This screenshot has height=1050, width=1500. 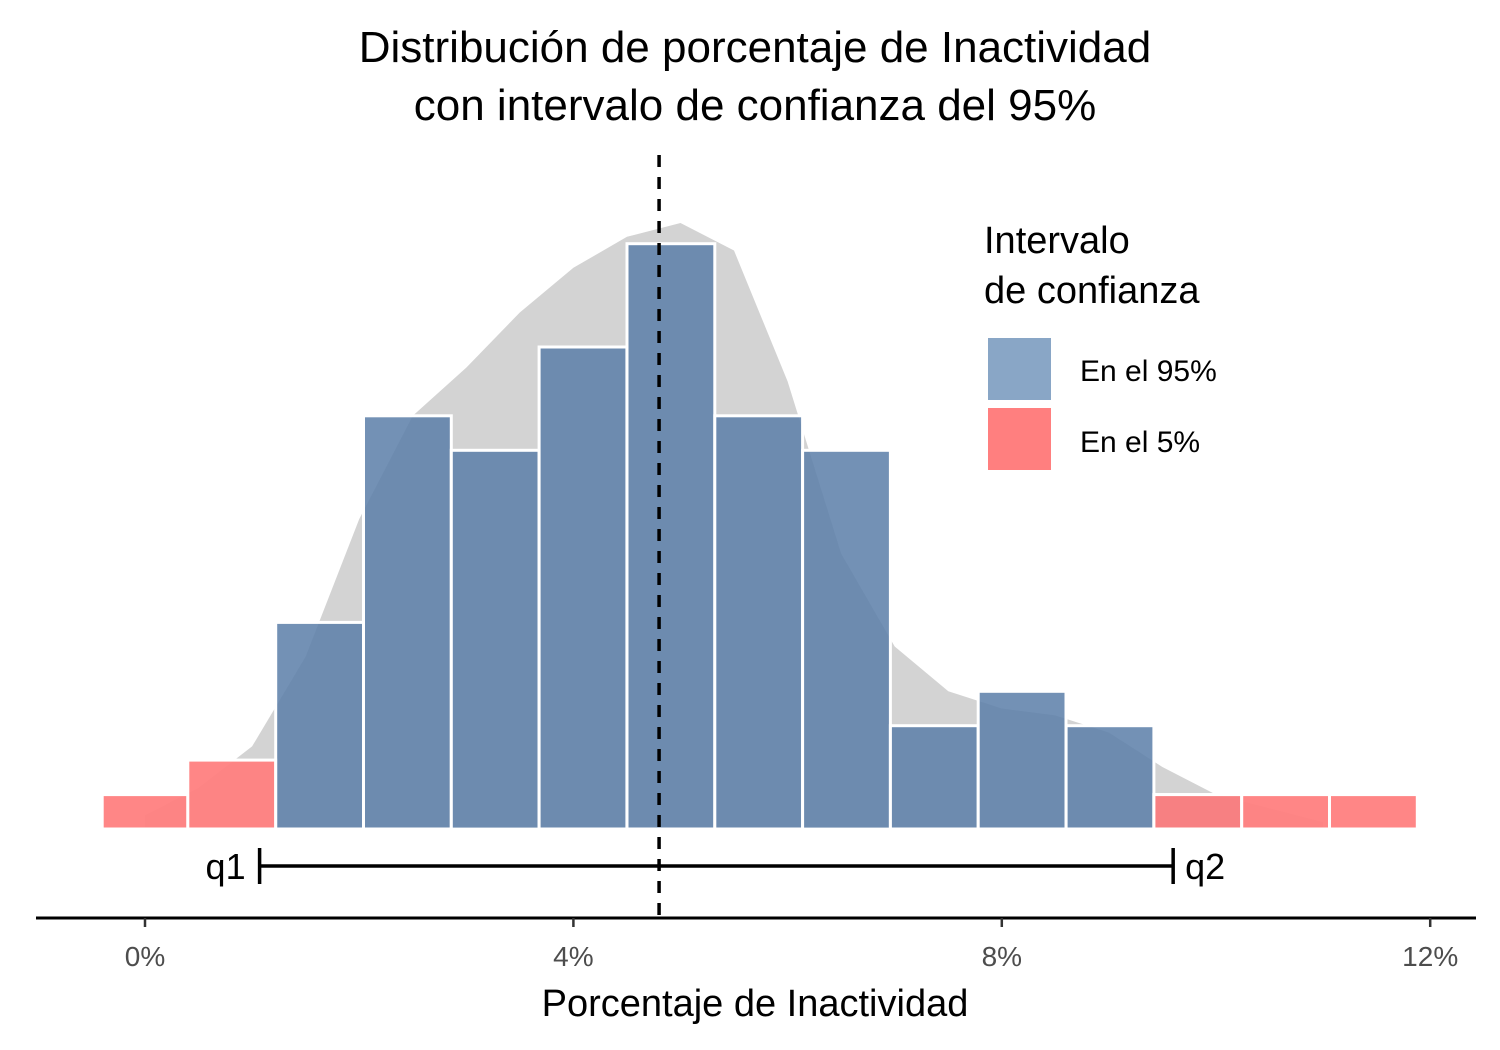 I want to click on x-tick-label-0: 0%, so click(x=145, y=956).